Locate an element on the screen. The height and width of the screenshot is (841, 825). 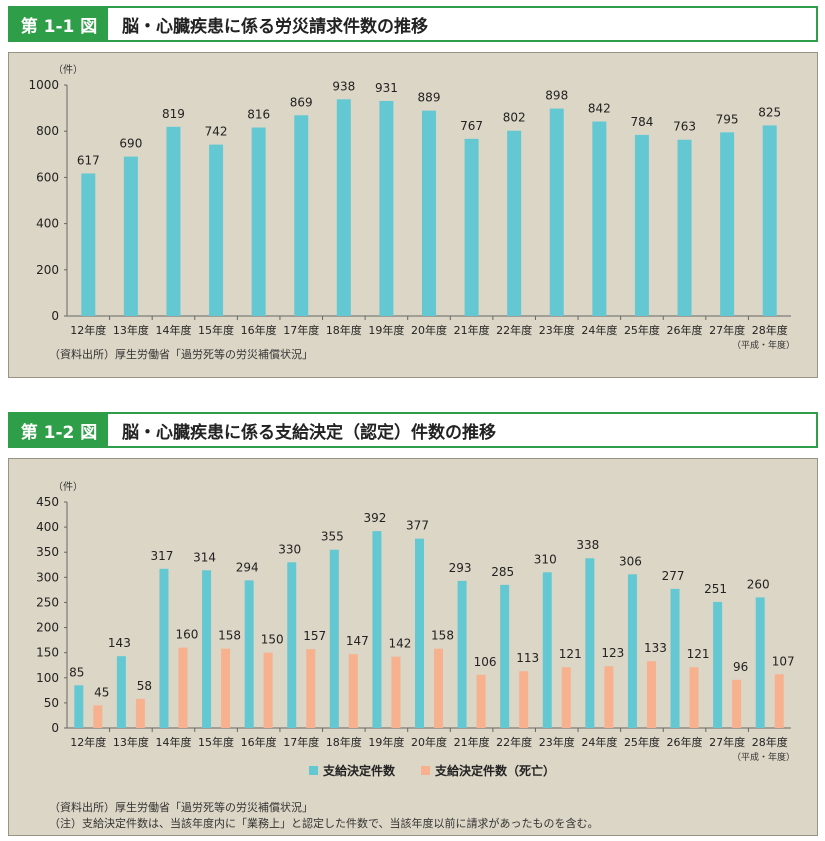
x-tick-label: 15年度 is located at coordinates (216, 742).